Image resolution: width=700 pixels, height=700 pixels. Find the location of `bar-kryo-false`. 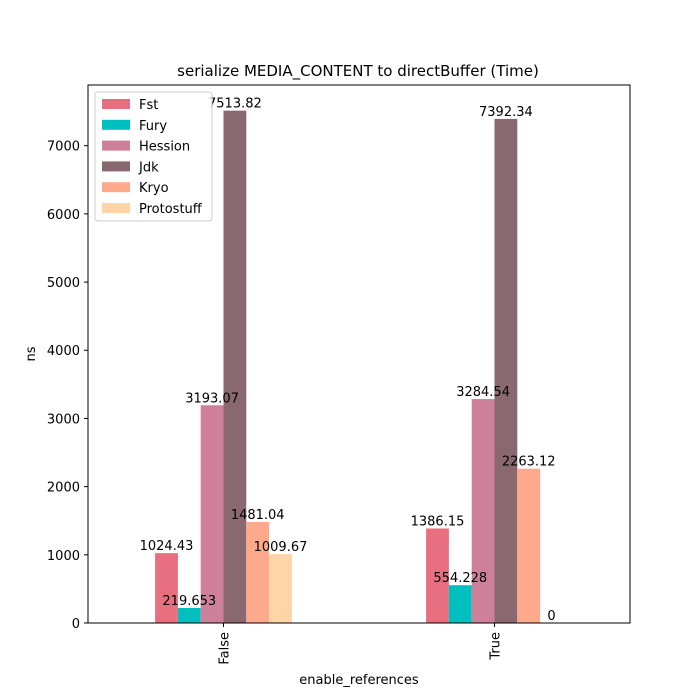

bar-kryo-false is located at coordinates (258, 572).